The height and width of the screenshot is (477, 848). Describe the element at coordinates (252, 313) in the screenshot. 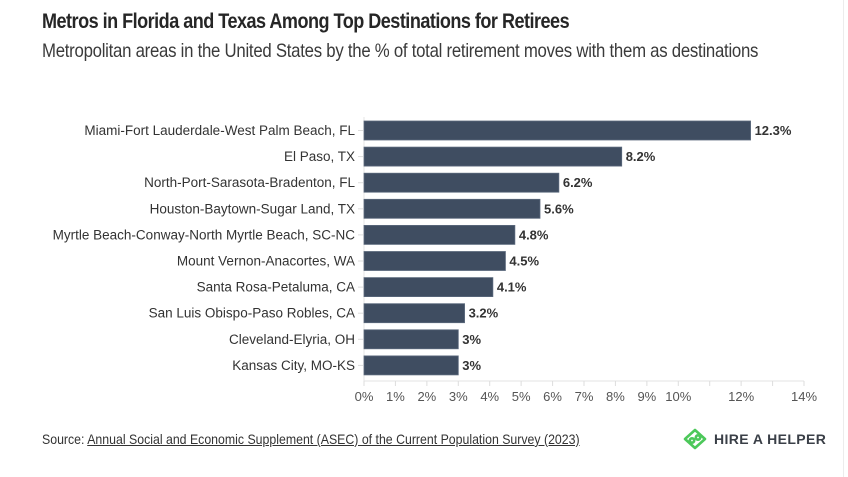

I see `category-label: San Luis Obispo-Paso Robles, CA` at that location.